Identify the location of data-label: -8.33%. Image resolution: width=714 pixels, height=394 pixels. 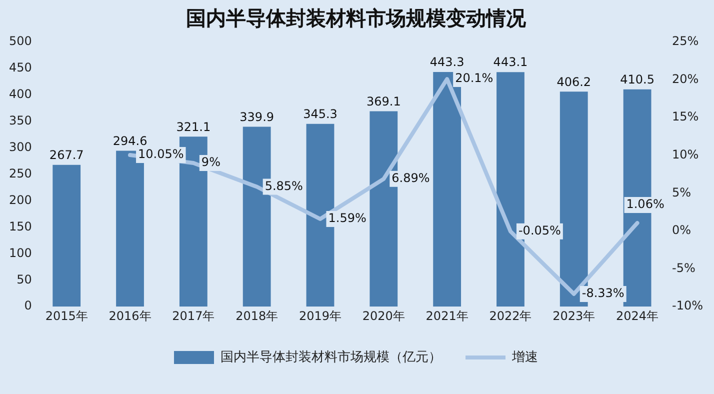
(603, 293).